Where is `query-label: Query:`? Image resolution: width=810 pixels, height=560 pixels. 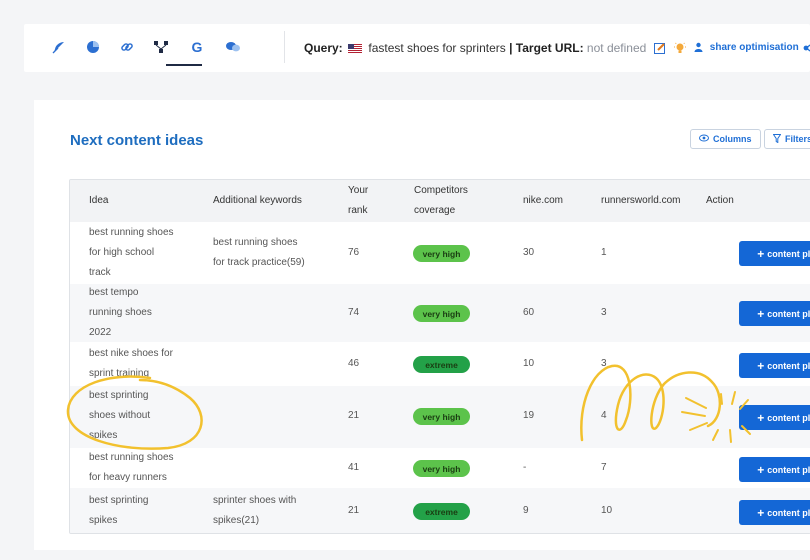
query-label: Query: is located at coordinates (323, 48).